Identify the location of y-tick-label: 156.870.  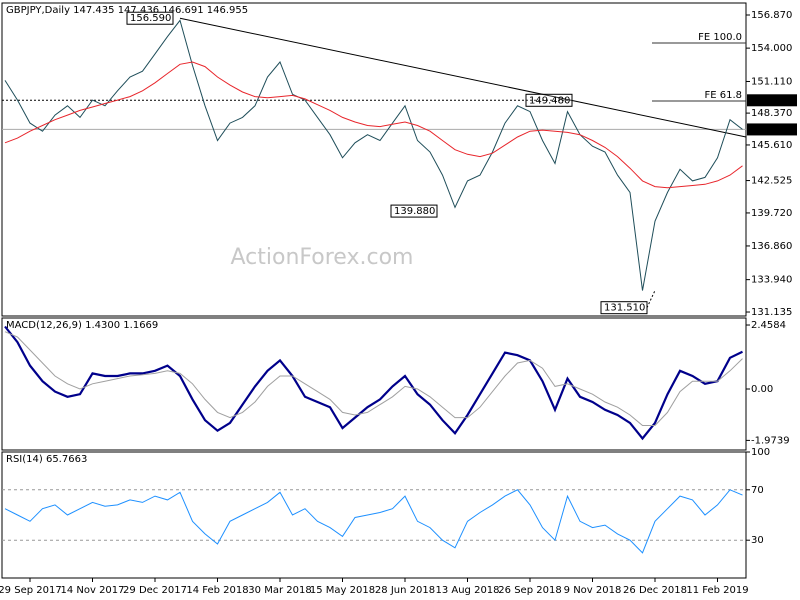
(771, 15).